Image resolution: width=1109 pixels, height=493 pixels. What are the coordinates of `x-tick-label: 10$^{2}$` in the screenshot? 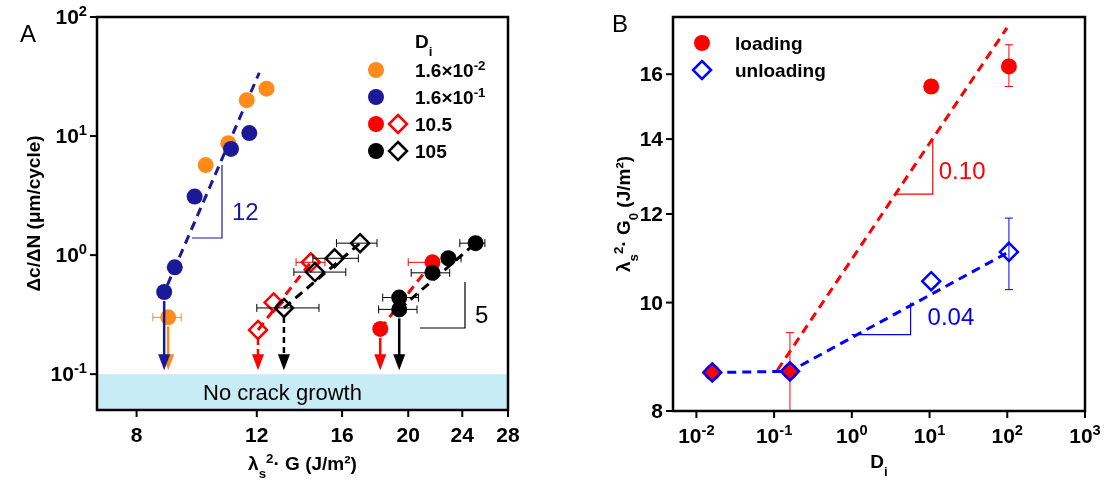 It's located at (1007, 434).